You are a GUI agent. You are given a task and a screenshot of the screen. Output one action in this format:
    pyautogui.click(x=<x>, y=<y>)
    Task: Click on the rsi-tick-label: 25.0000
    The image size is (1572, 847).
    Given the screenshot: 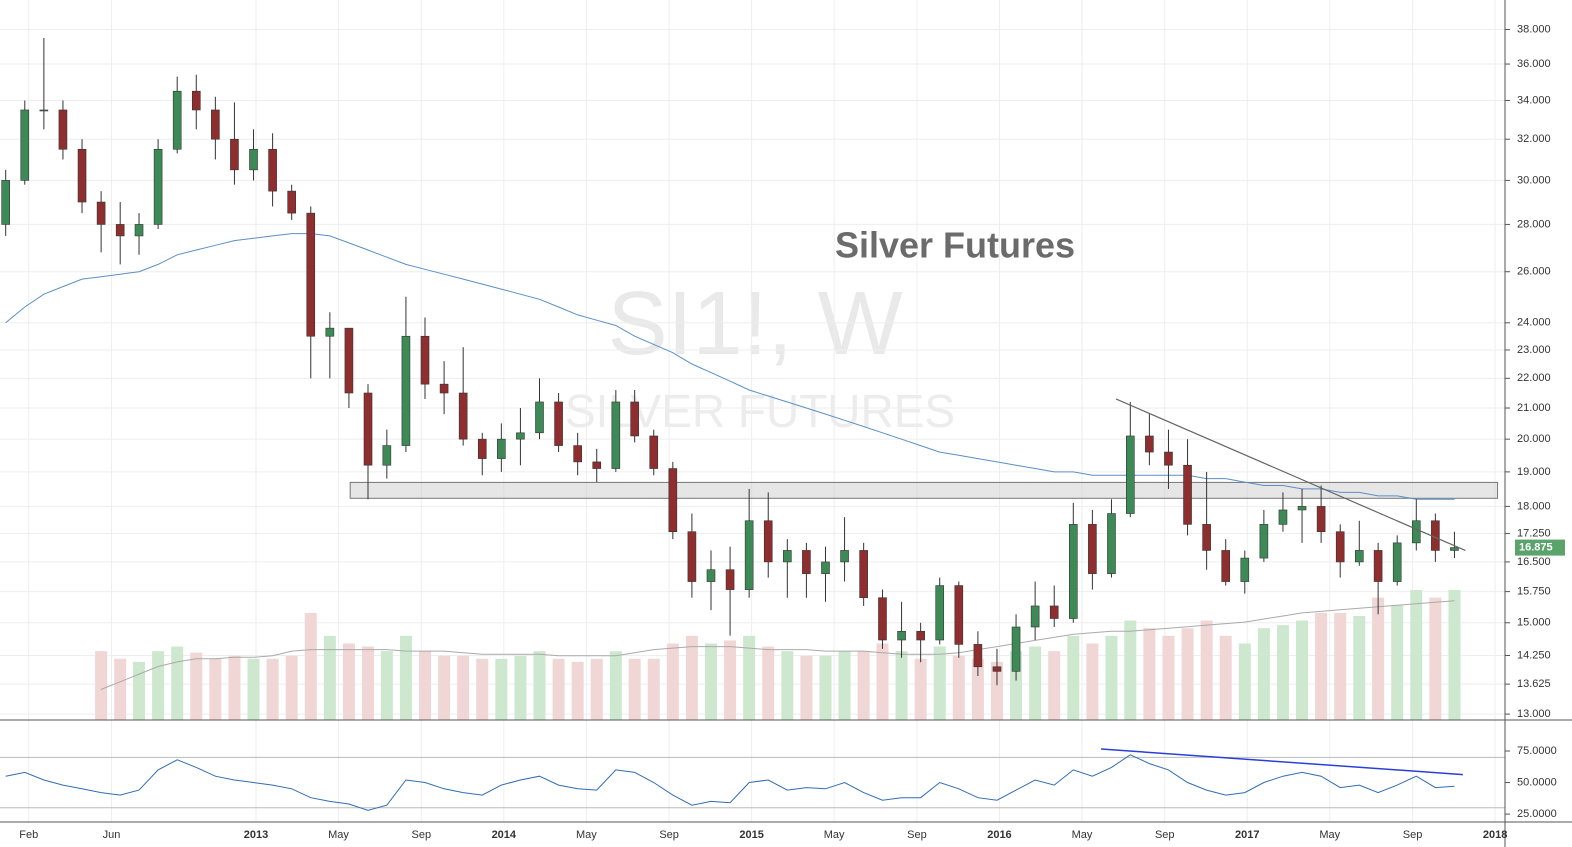 What is the action you would take?
    pyautogui.click(x=1537, y=814)
    